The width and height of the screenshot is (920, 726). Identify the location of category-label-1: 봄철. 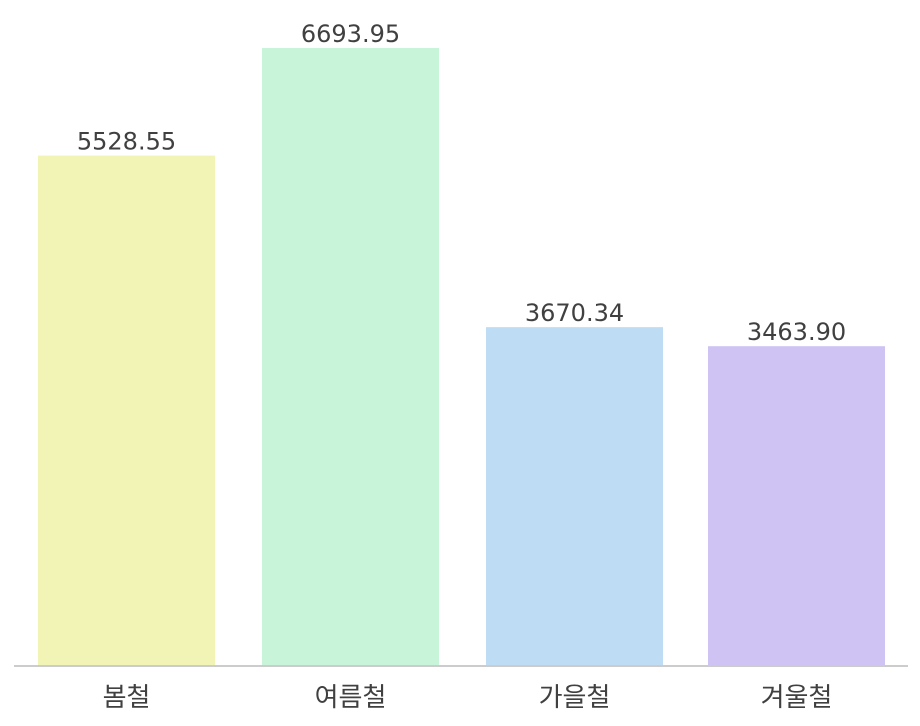
(127, 698).